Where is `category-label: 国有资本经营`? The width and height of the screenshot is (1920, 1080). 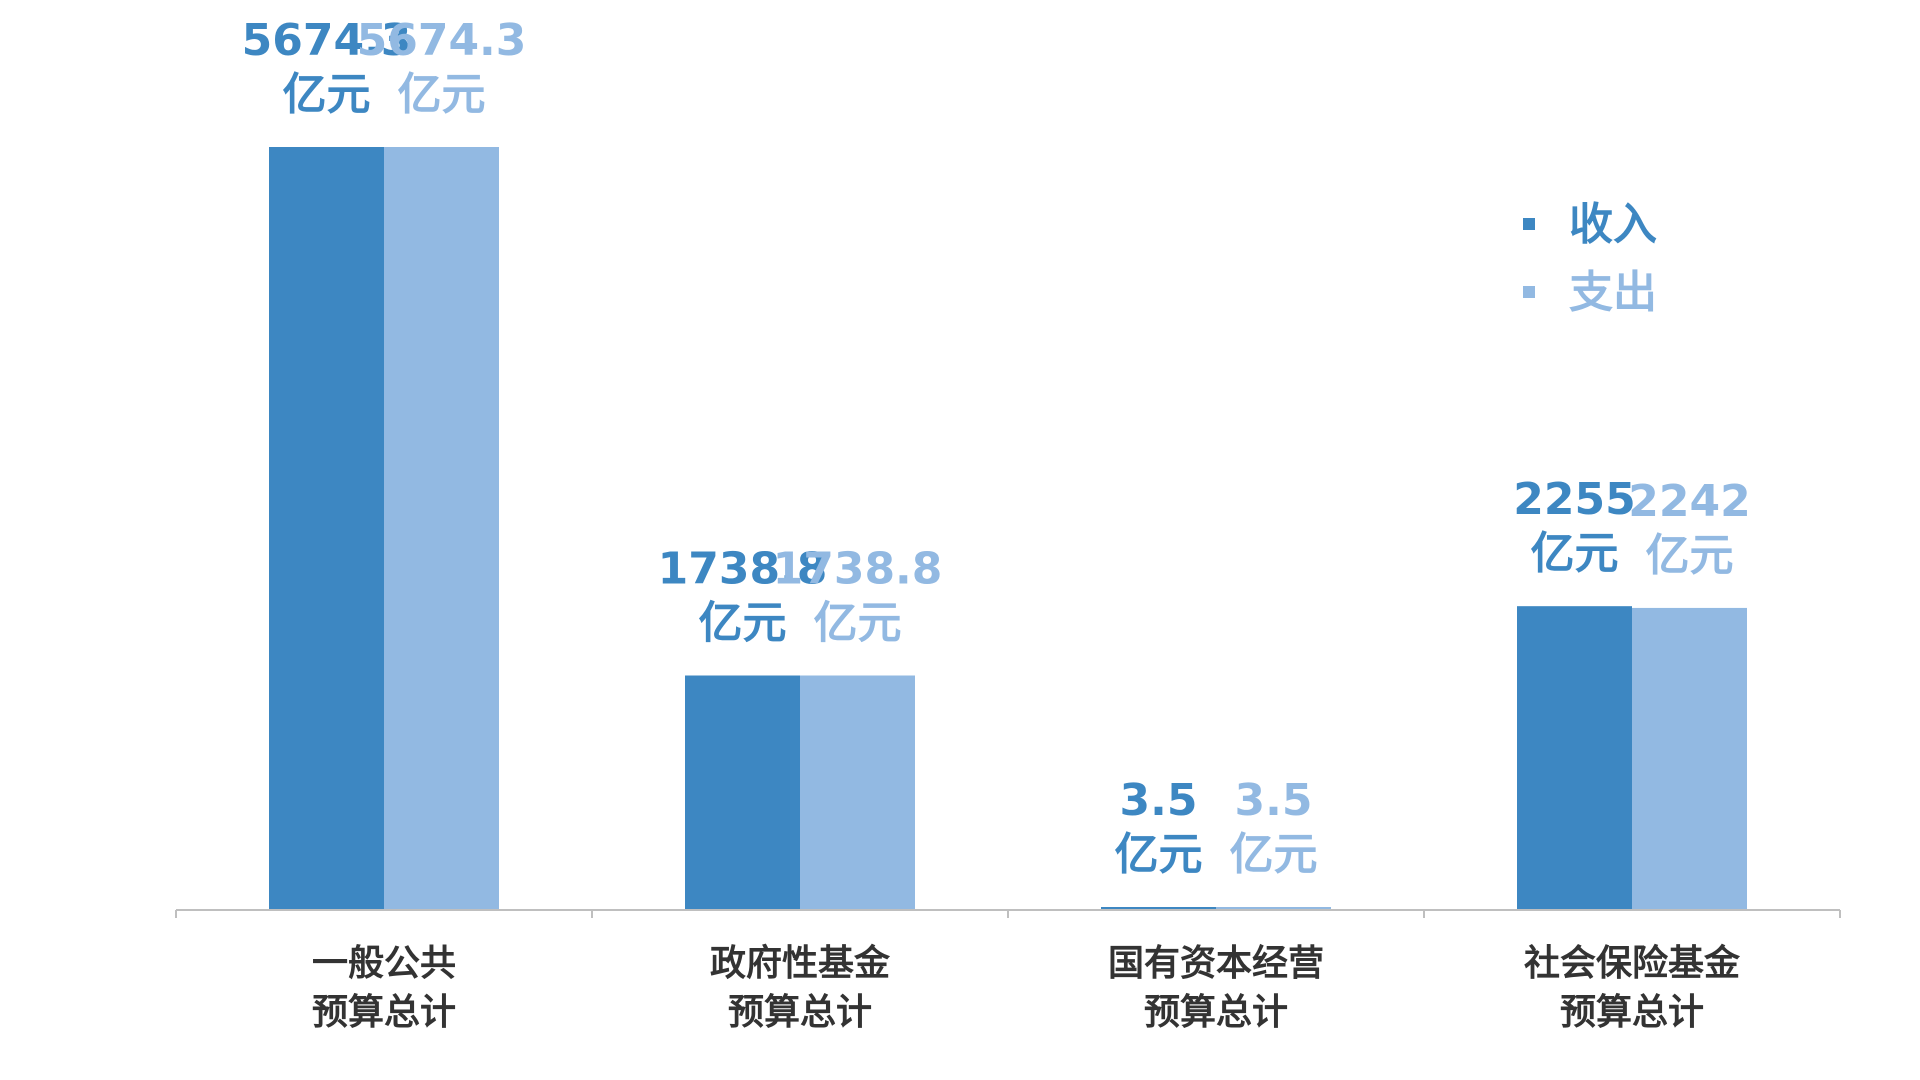 category-label: 国有资本经营 is located at coordinates (1216, 963).